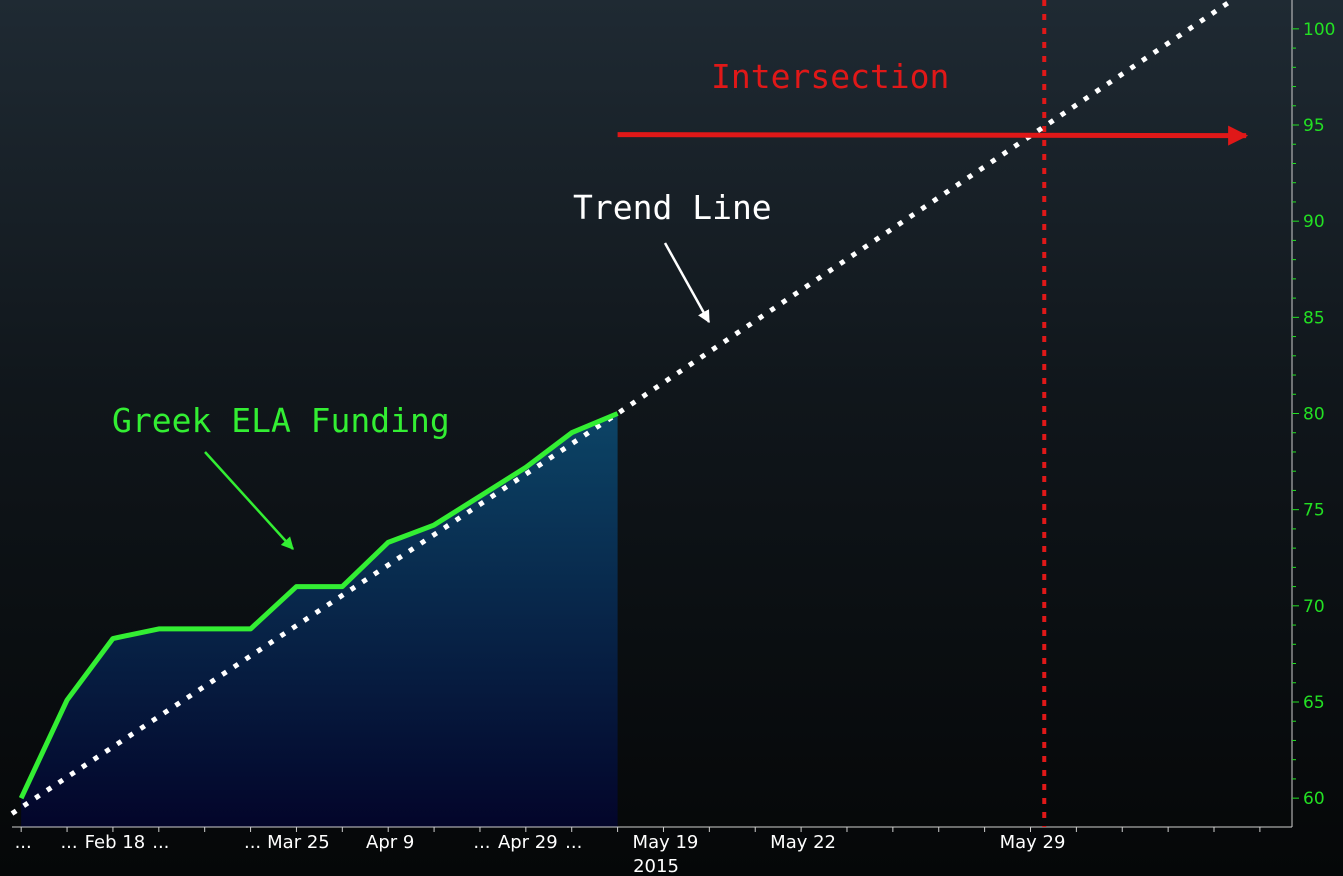  Describe the element at coordinates (115, 842) in the screenshot. I see `x-tick-label: Feb 18` at that location.